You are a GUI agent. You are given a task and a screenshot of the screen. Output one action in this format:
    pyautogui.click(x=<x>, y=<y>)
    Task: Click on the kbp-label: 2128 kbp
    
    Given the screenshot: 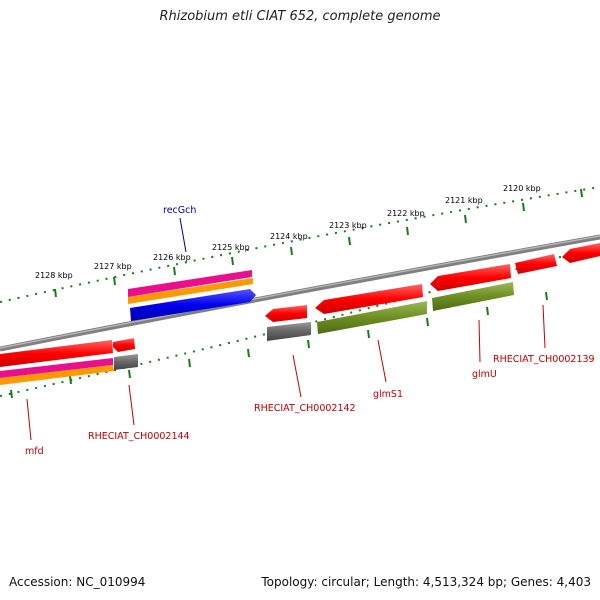 What is the action you would take?
    pyautogui.click(x=54, y=275)
    